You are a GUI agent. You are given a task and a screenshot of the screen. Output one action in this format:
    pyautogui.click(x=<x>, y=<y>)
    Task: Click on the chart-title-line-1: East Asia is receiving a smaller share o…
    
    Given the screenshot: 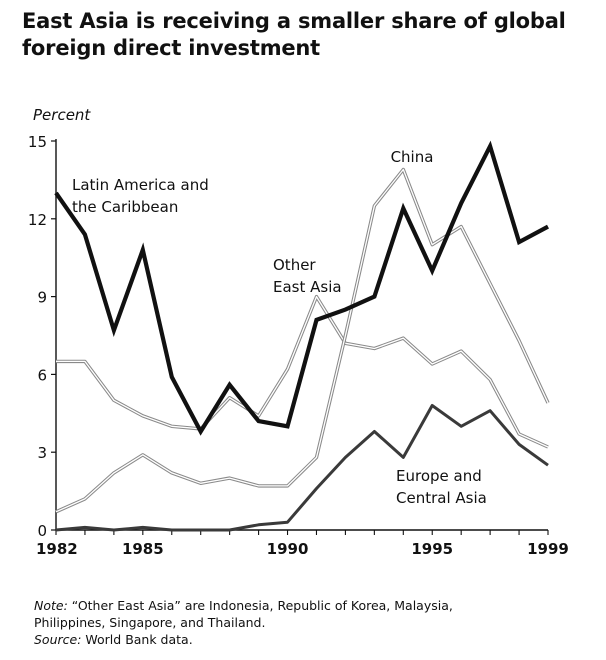 What is the action you would take?
    pyautogui.click(x=294, y=21)
    